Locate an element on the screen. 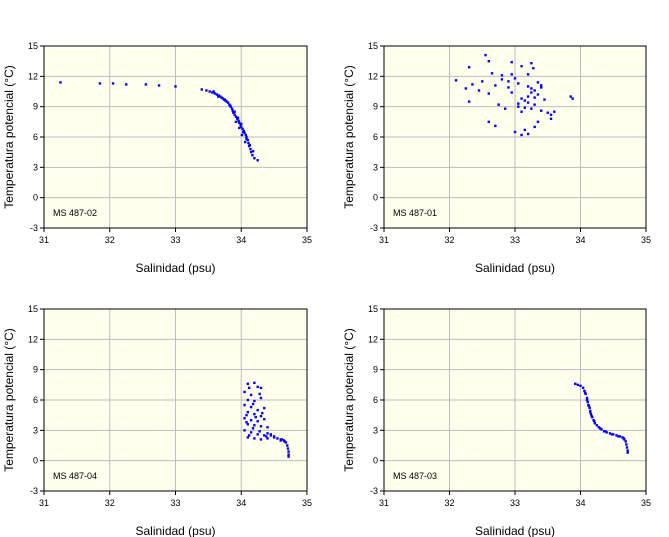 This screenshot has height=537, width=669. x-tick-label: 34 is located at coordinates (580, 240).